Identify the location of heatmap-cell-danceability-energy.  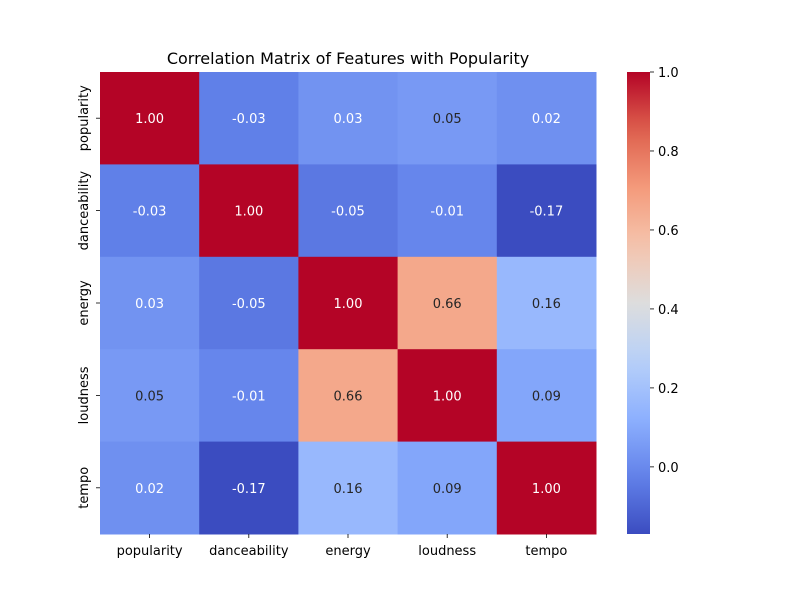
(348, 211).